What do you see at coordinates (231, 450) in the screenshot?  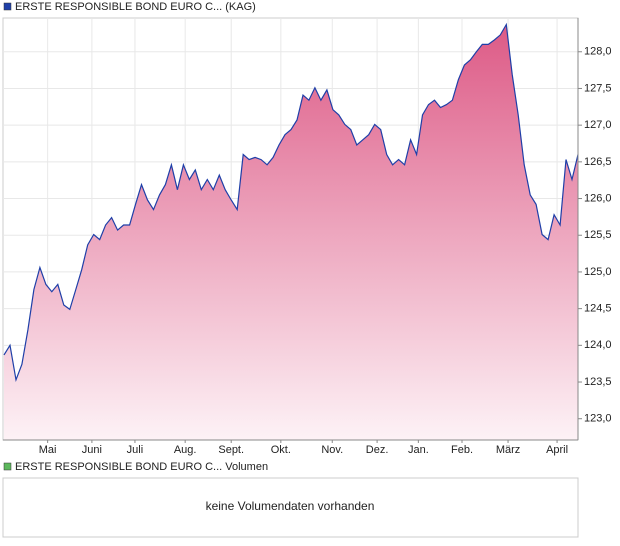 I see `x-tick-label: Sept.` at bounding box center [231, 450].